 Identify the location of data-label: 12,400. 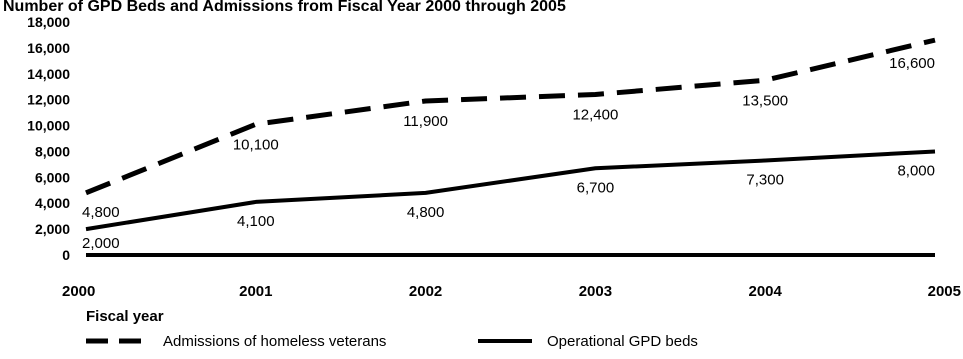
(595, 114).